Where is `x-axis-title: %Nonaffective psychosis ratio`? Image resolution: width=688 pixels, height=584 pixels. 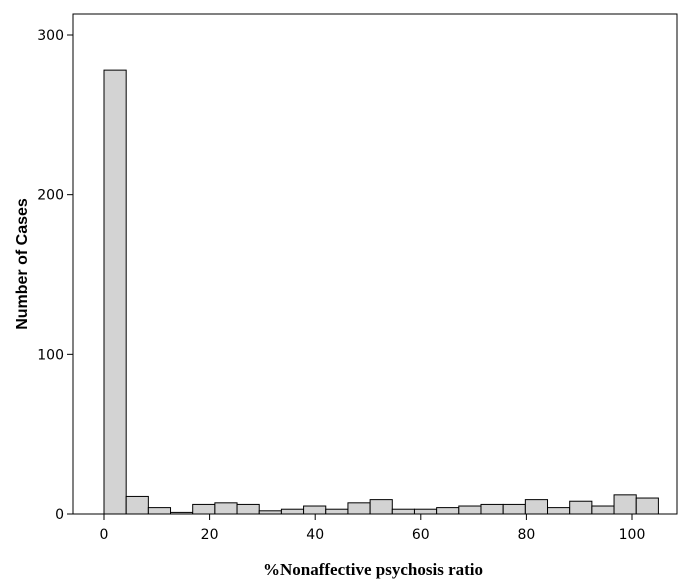 x-axis-title: %Nonaffective psychosis ratio is located at coordinates (373, 569).